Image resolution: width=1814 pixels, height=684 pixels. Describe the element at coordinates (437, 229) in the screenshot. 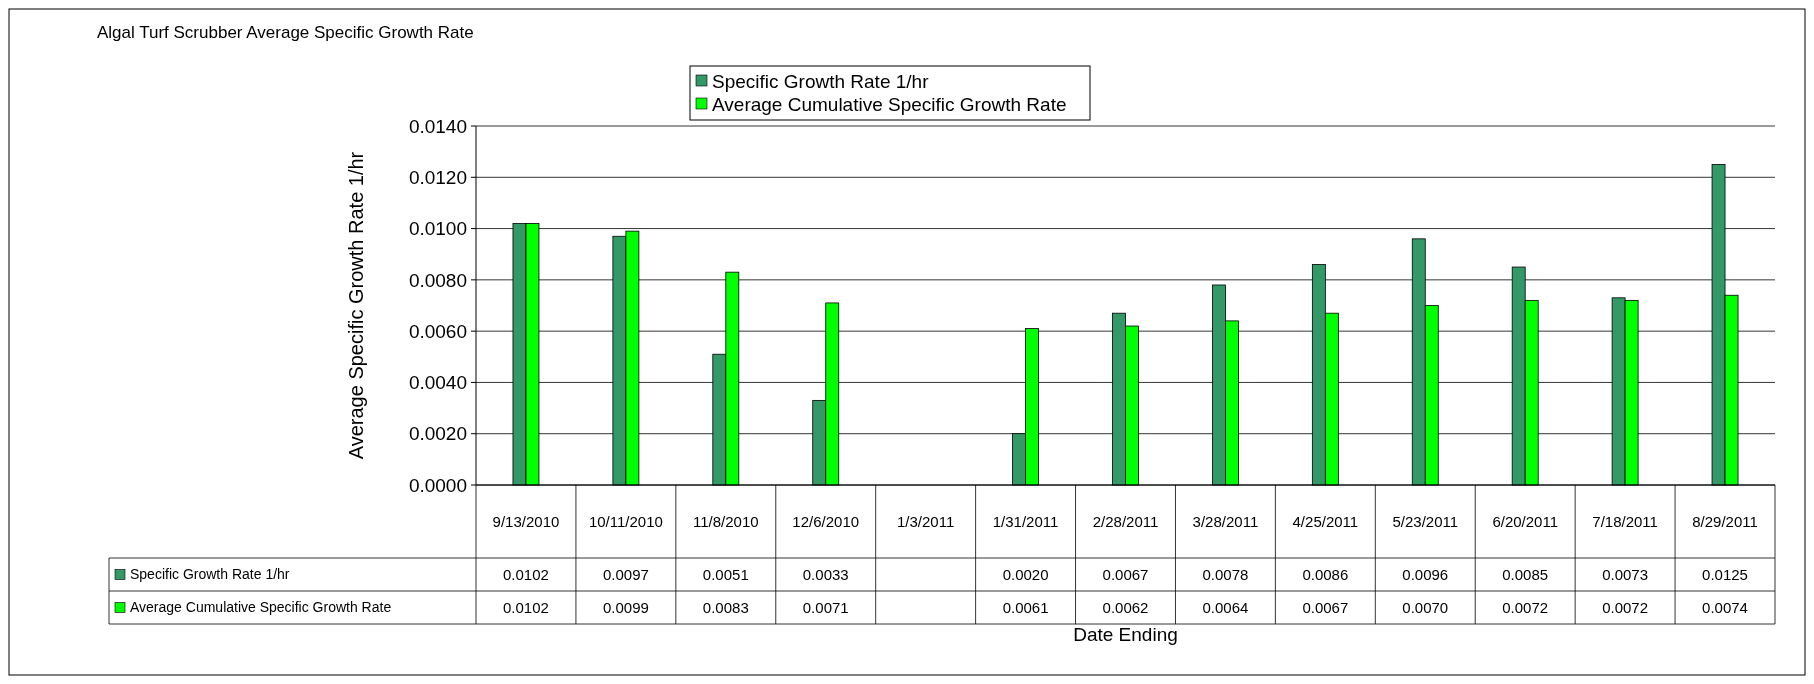

I see `y-tick-label: 0.0100` at that location.